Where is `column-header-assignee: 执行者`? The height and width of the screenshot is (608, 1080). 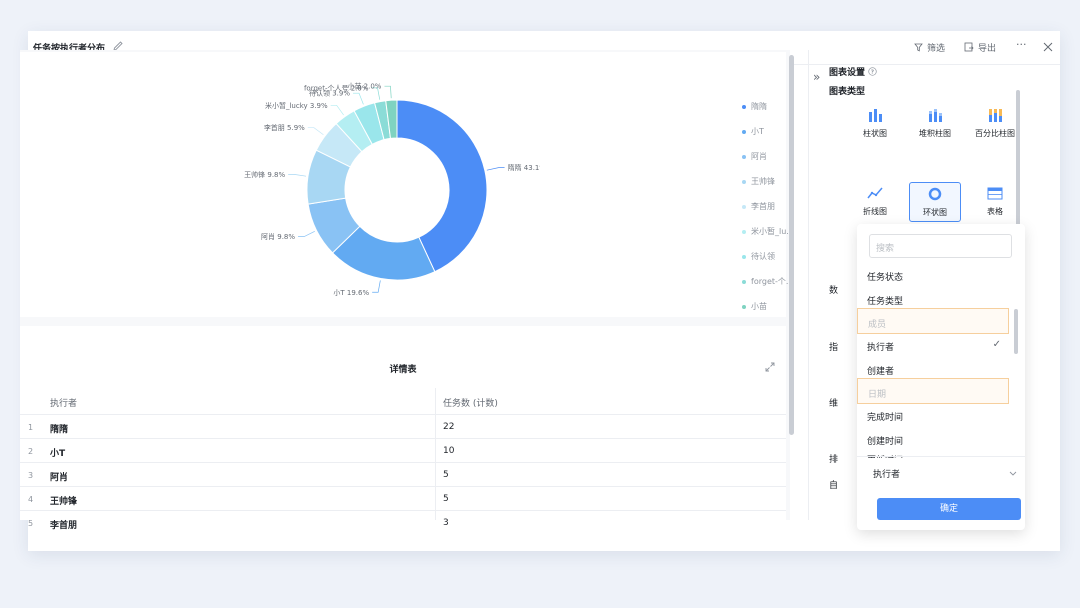
column-header-assignee: 执行者 is located at coordinates (64, 404).